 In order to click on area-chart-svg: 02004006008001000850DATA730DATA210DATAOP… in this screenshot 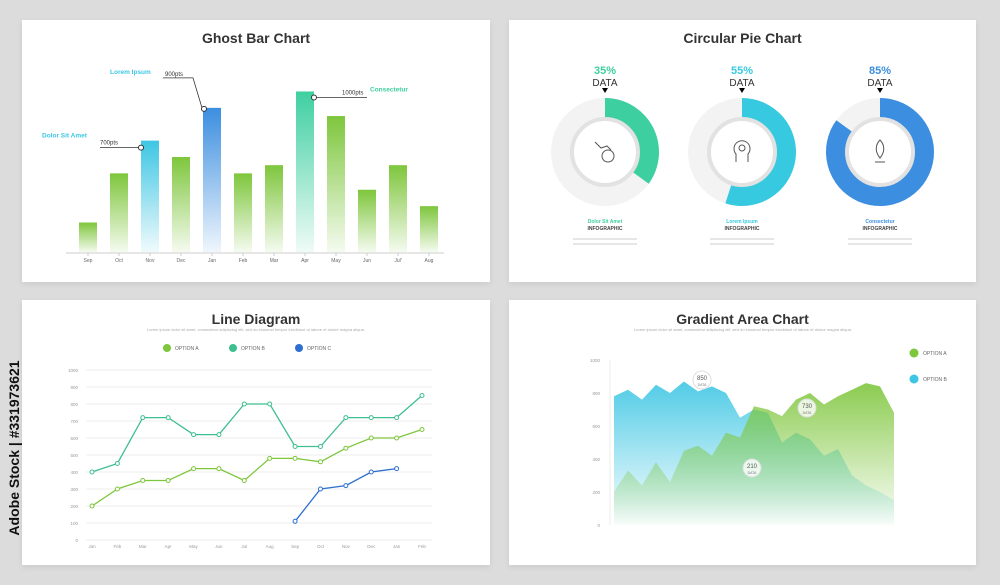, I will do `click(769, 438)`.